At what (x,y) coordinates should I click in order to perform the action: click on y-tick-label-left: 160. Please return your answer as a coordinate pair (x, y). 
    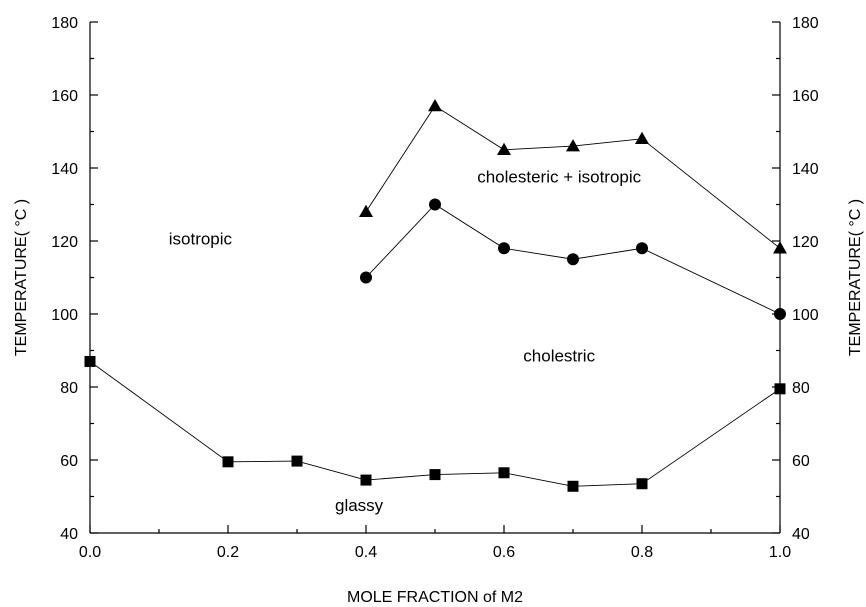
    Looking at the image, I should click on (64, 96).